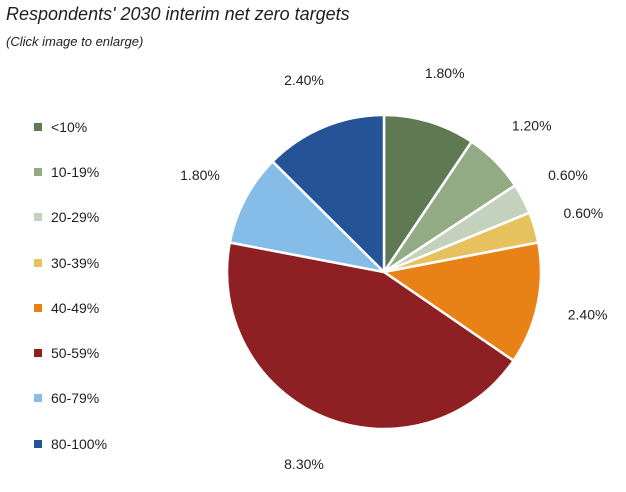  I want to click on legend-item-2: 10-19%, so click(70, 171).